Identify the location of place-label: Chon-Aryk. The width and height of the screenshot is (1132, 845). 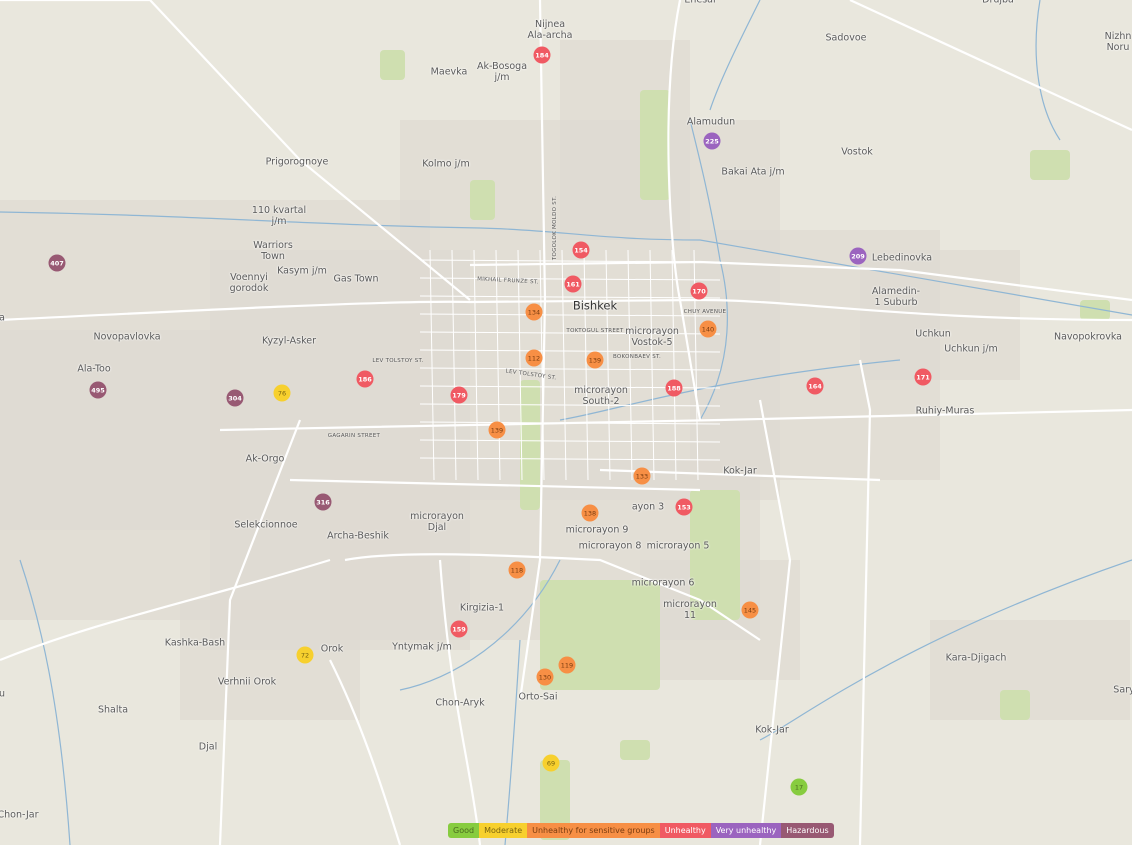
(460, 703).